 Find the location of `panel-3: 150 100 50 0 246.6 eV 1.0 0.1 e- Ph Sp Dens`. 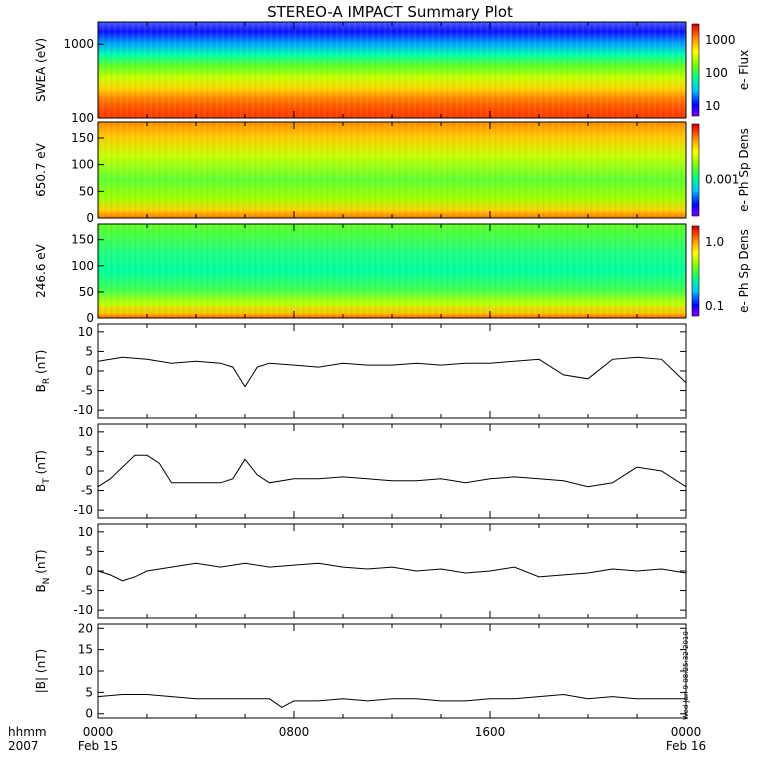

panel-3: 150 100 50 0 246.6 eV 1.0 0.1 e- Ph Sp Dens is located at coordinates (392, 274).